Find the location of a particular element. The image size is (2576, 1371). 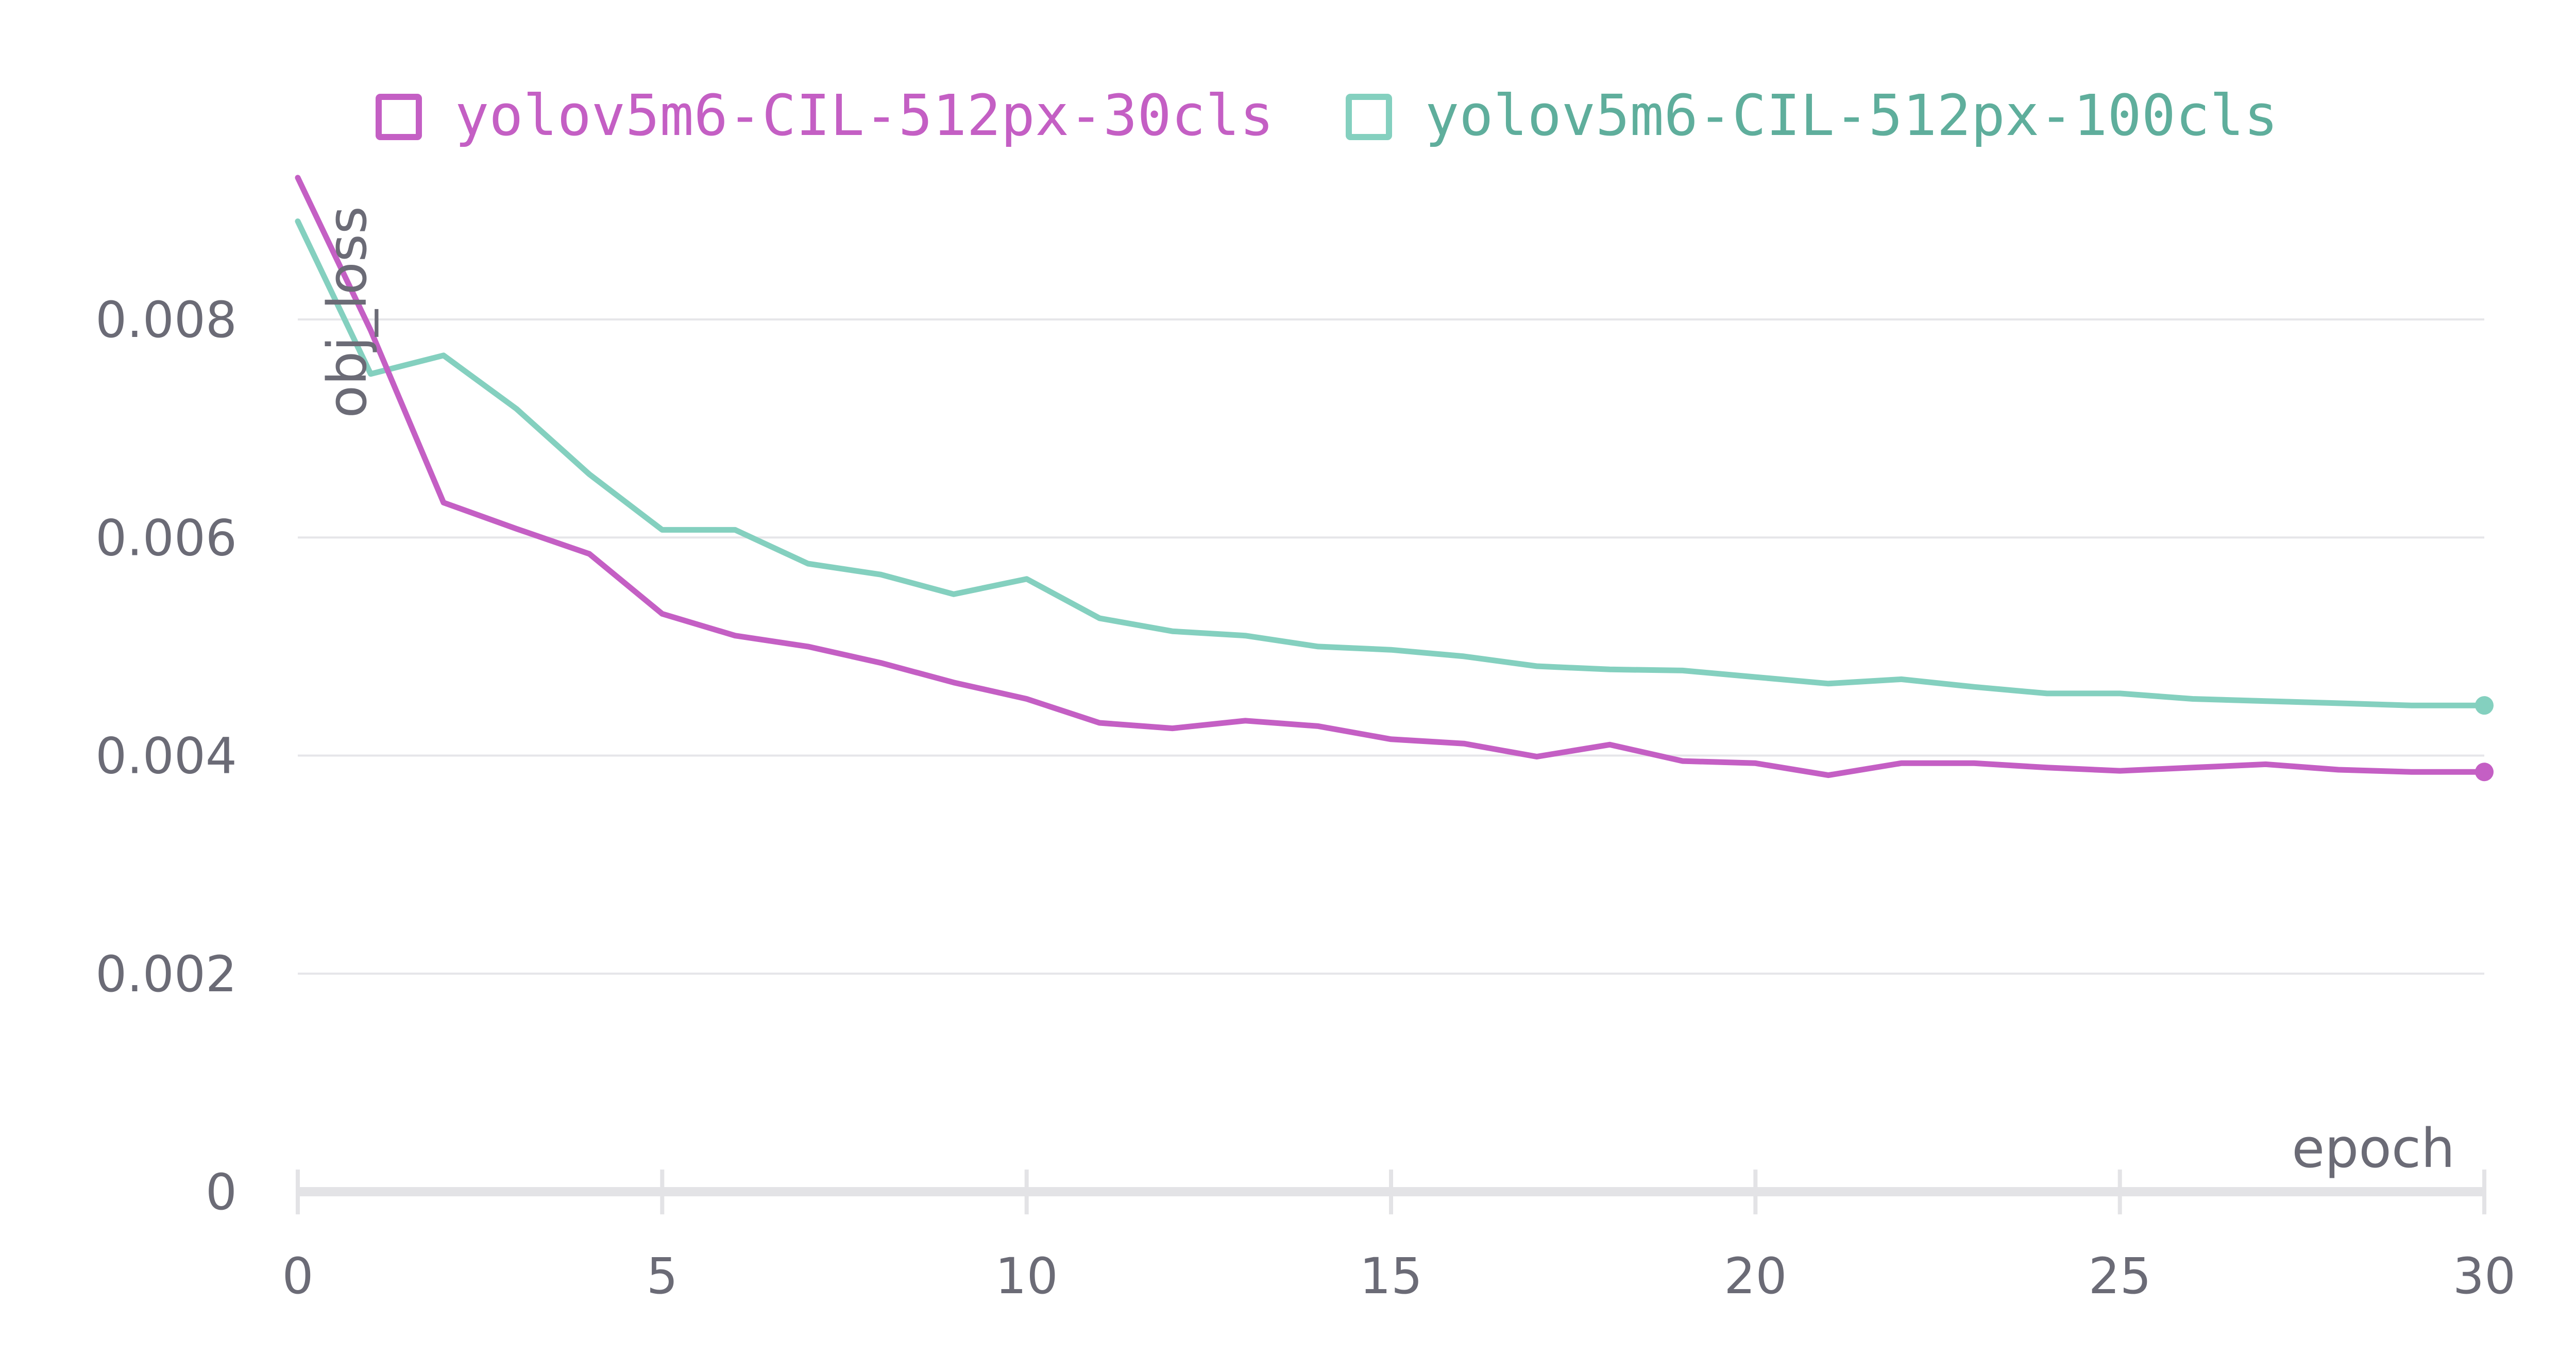

y-axis-ticks: 0 0.002 0.004 0.006 0.008 is located at coordinates (166, 756).